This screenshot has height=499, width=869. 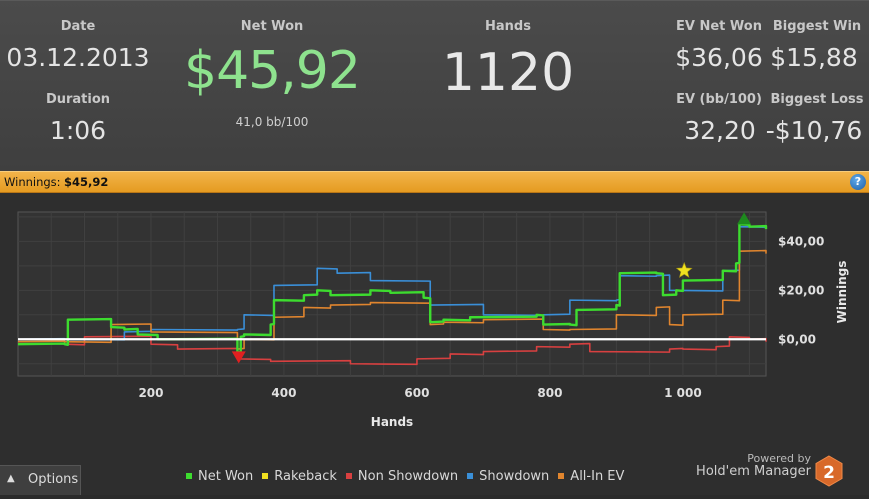 I want to click on brand: Powered by Hold'em Manager, so click(x=753, y=465).